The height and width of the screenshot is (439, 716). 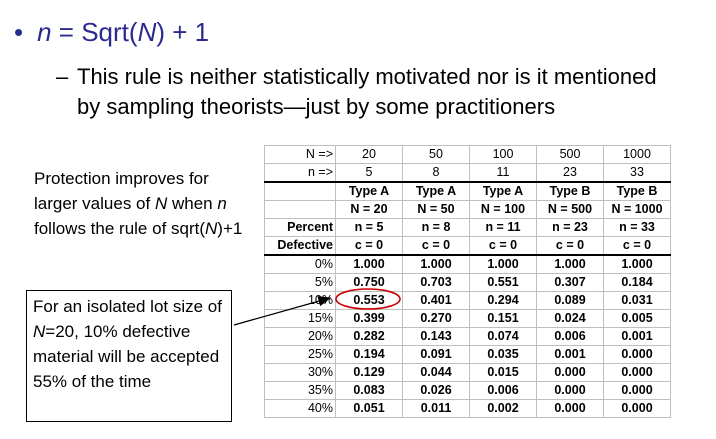 I want to click on table-row: 15% 0.399 0.270 0.151 0.024 0.005, so click(x=467, y=318).